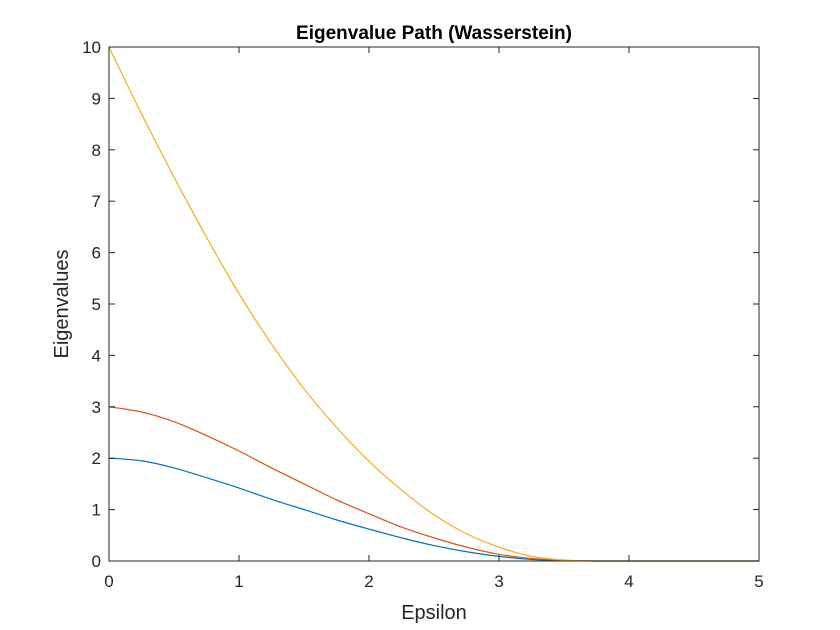 The width and height of the screenshot is (840, 630). Describe the element at coordinates (758, 581) in the screenshot. I see `x-tick-label: 5` at that location.